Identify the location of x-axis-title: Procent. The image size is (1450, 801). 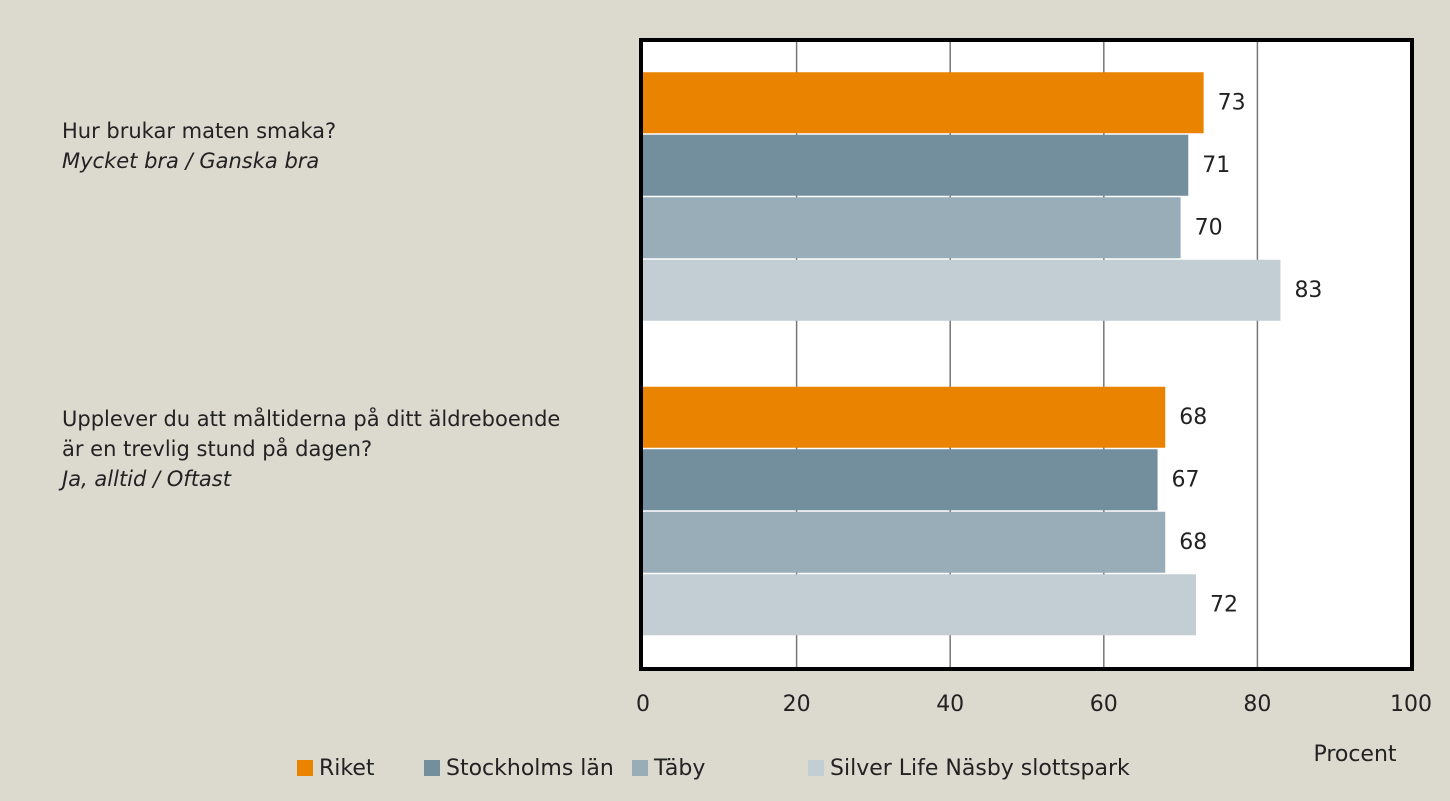
(1354, 754).